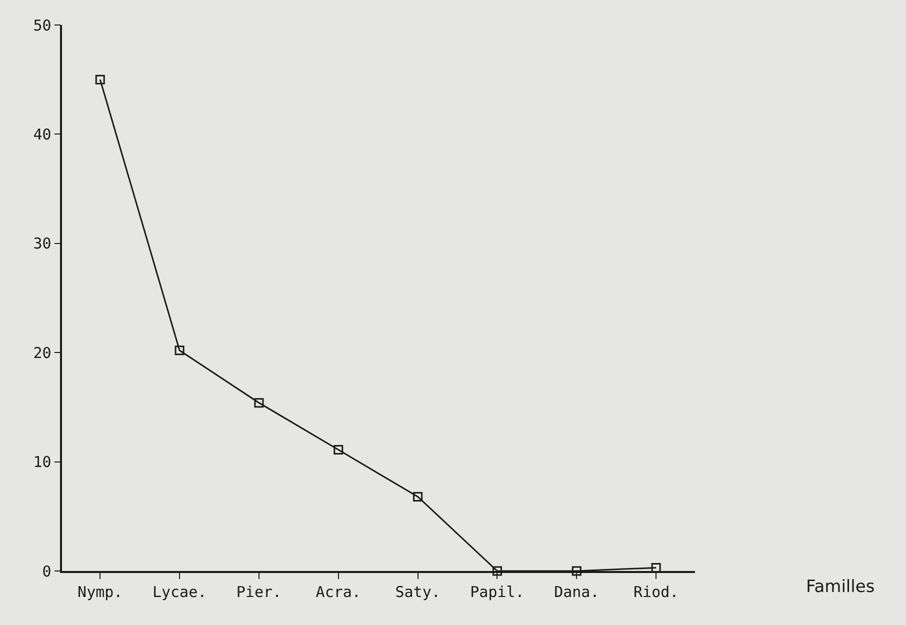 This screenshot has width=906, height=625. I want to click on x-tick-label: Pier., so click(259, 591).